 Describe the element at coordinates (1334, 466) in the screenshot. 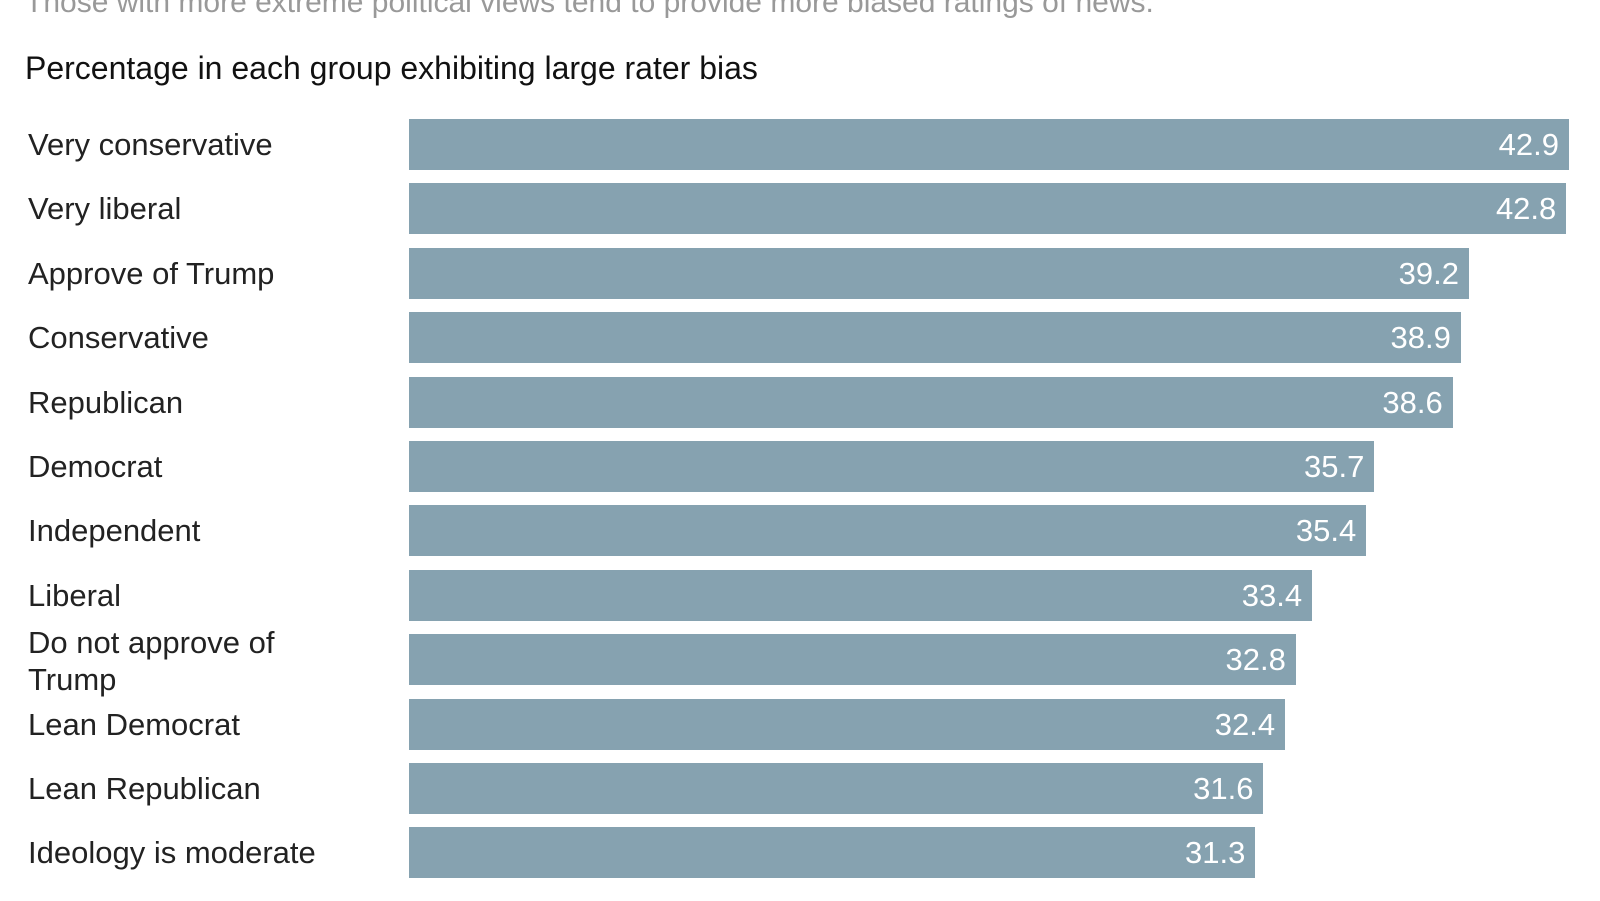

I see `value-label: 35.7` at that location.